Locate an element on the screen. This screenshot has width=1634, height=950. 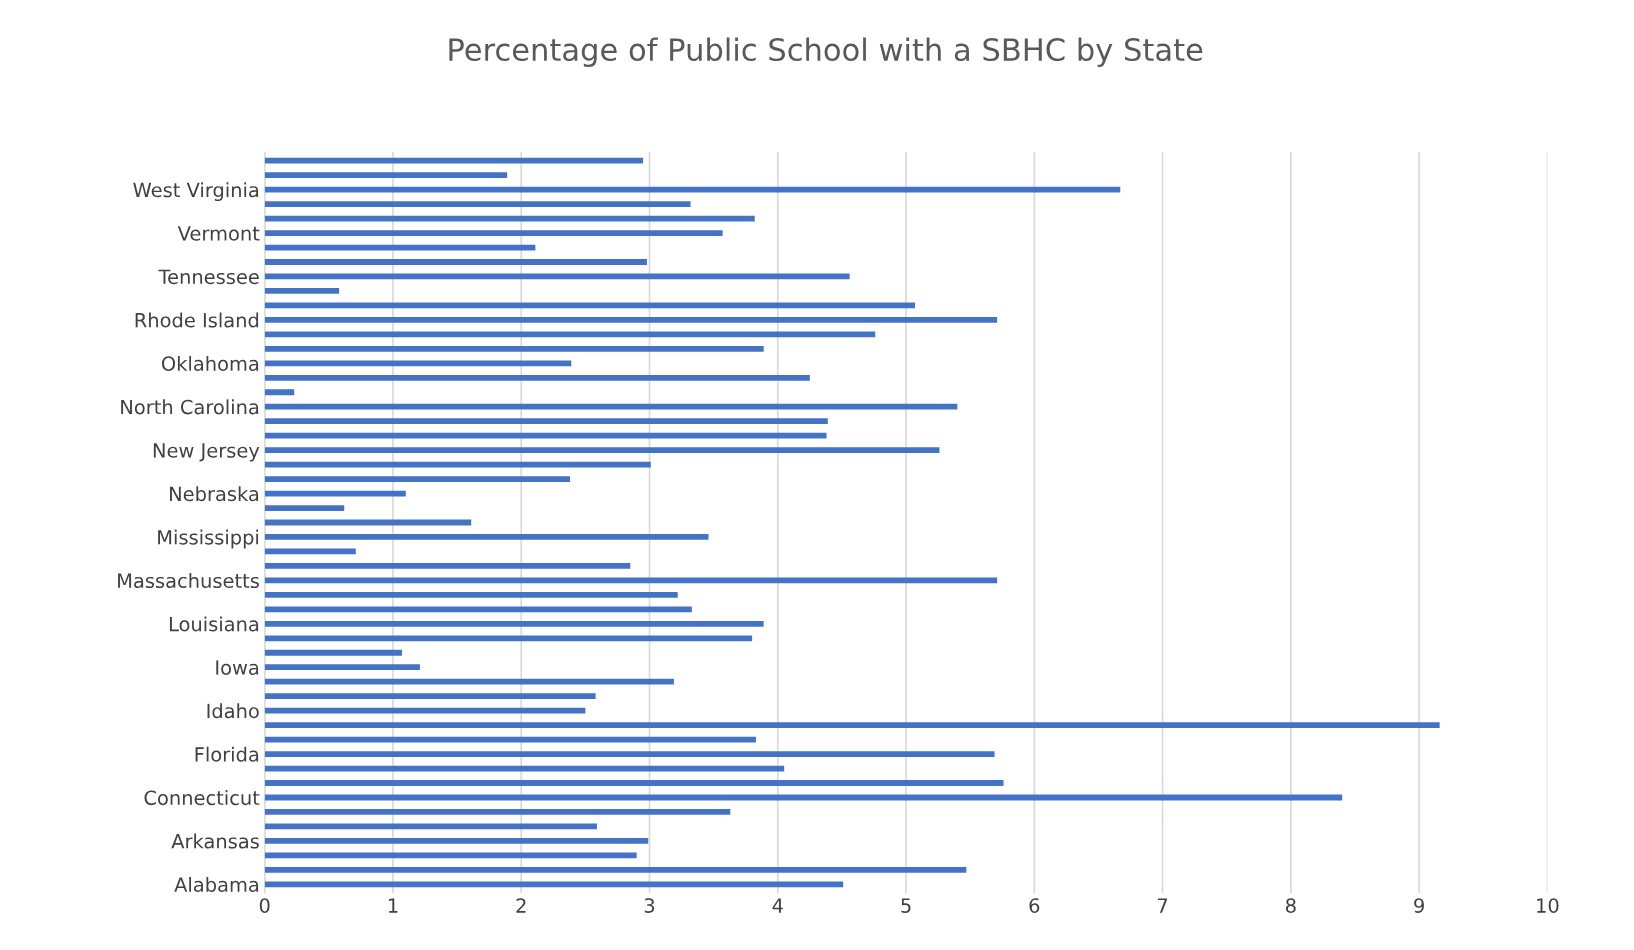
x-tick-label: 3 is located at coordinates (649, 905).